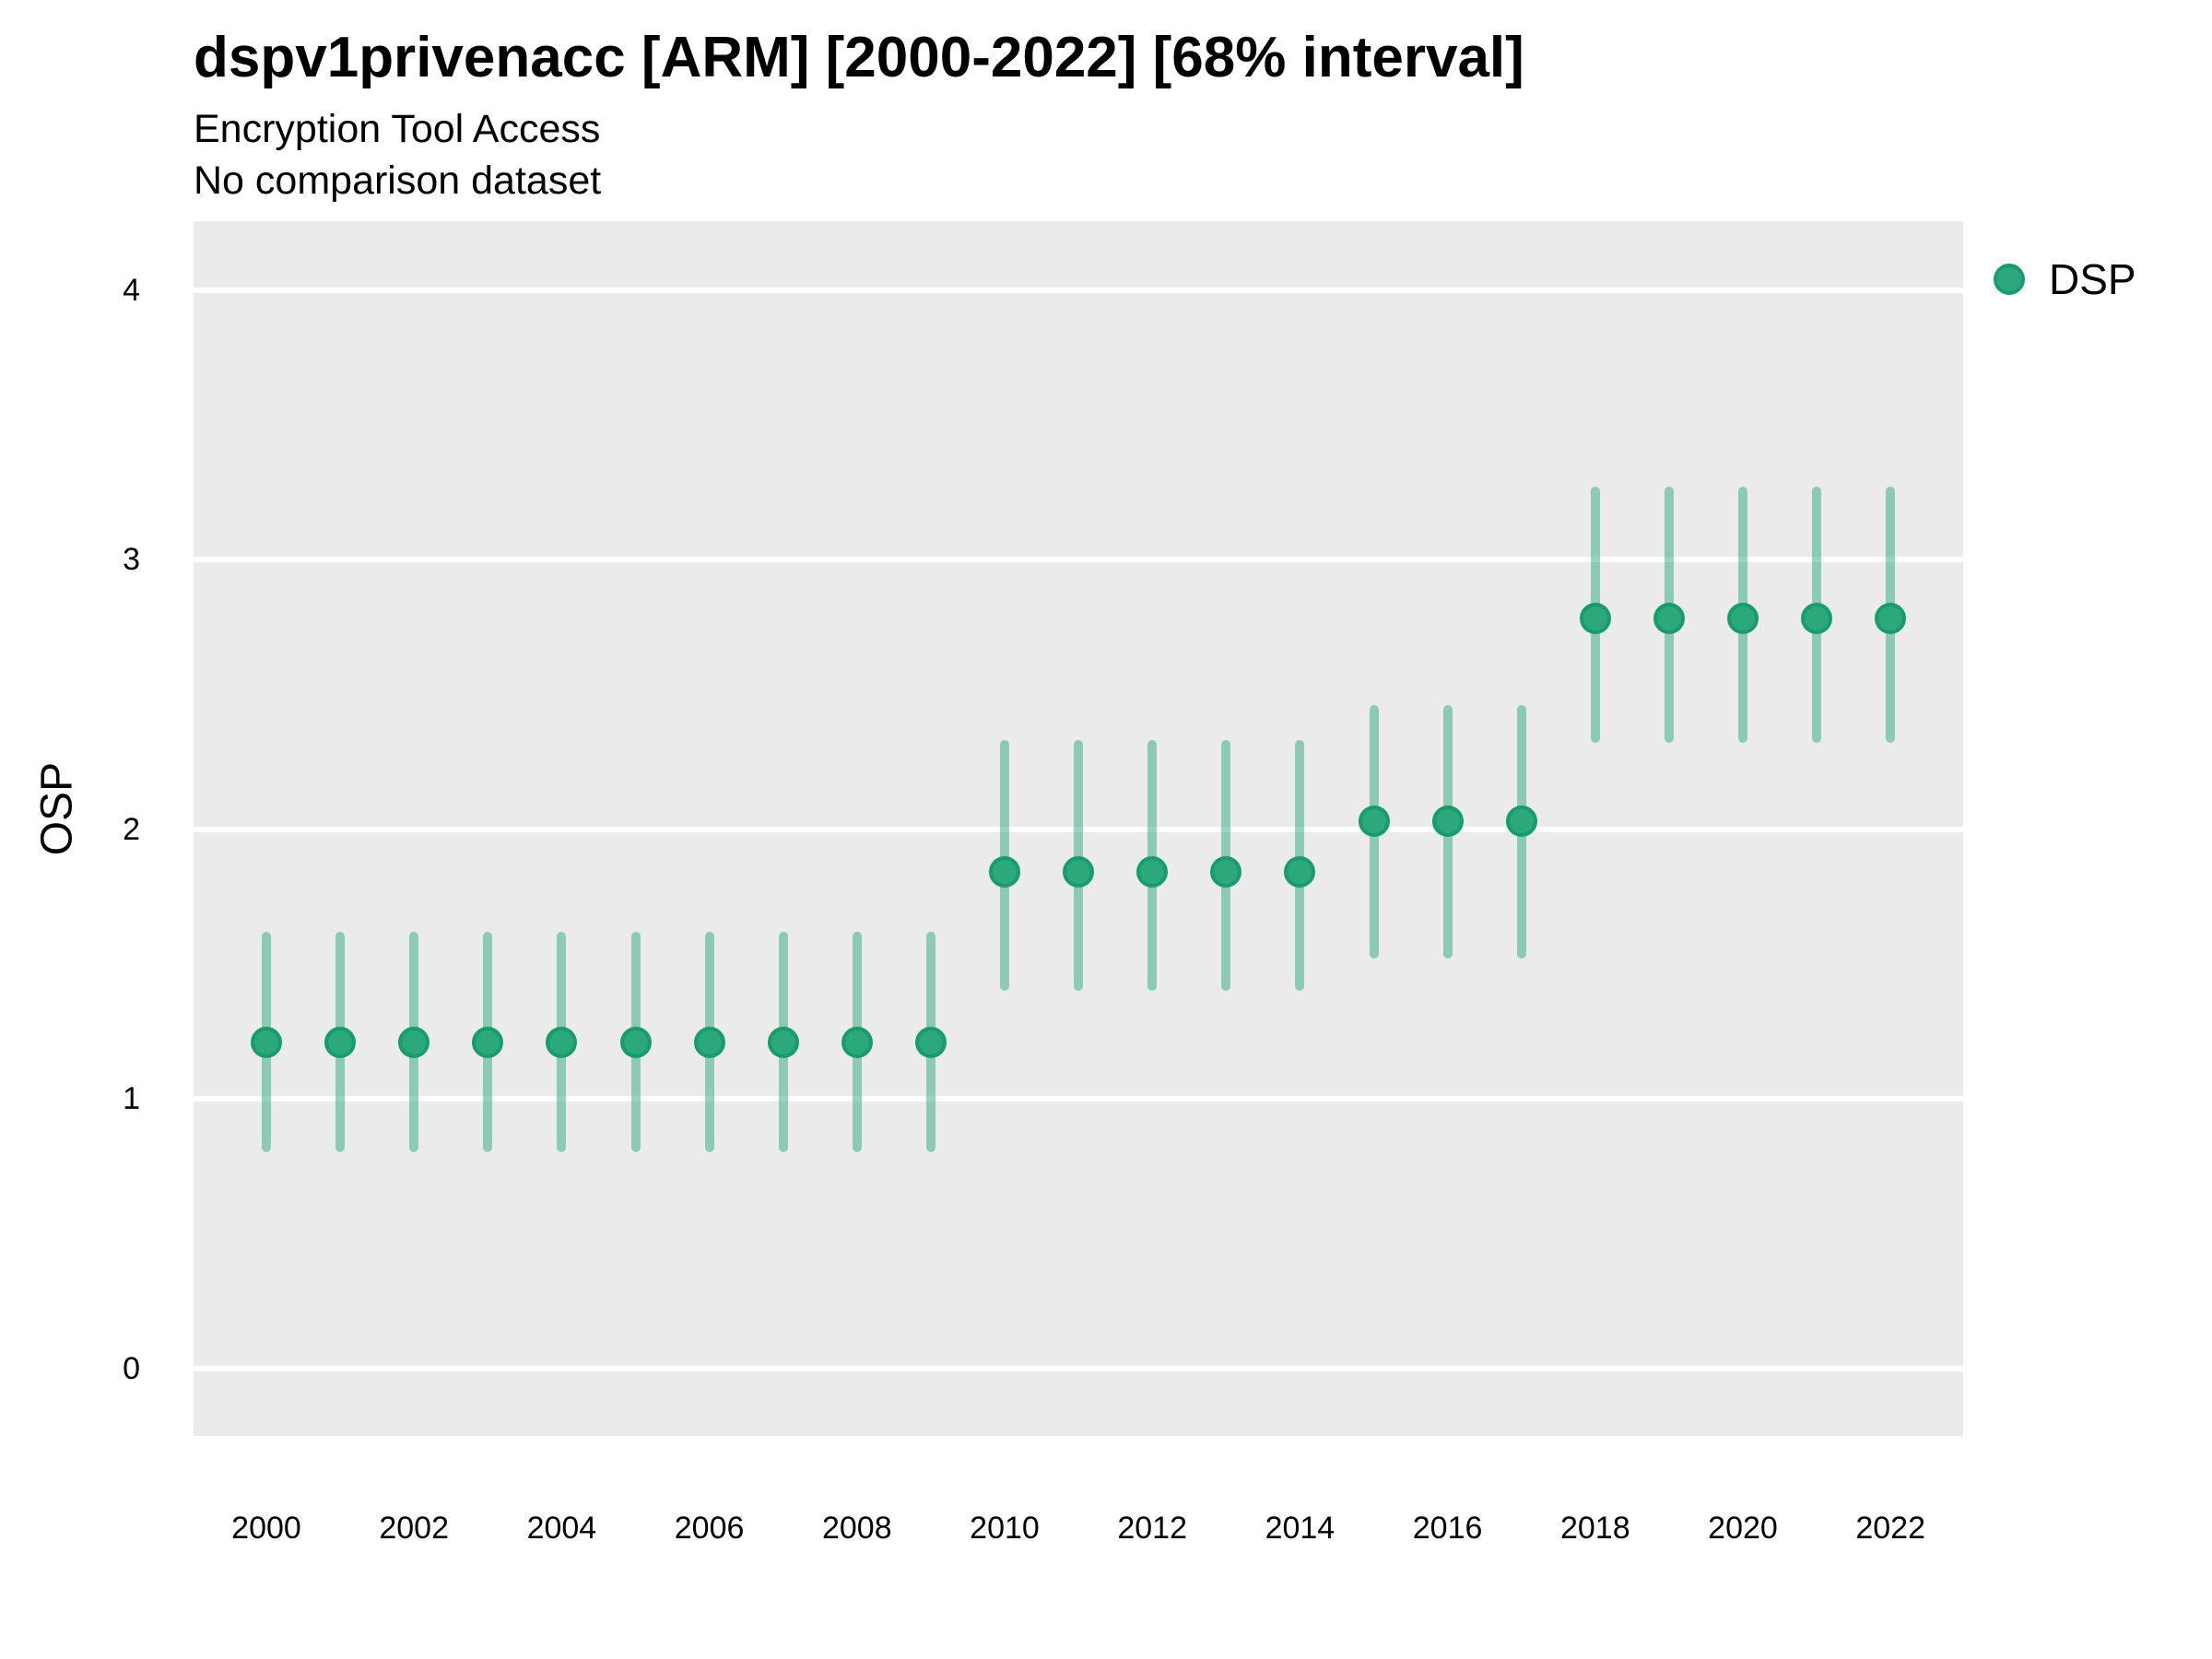 Image resolution: width=2212 pixels, height=1659 pixels. Describe the element at coordinates (1890, 1528) in the screenshot. I see `x-tick-label: 2022` at that location.